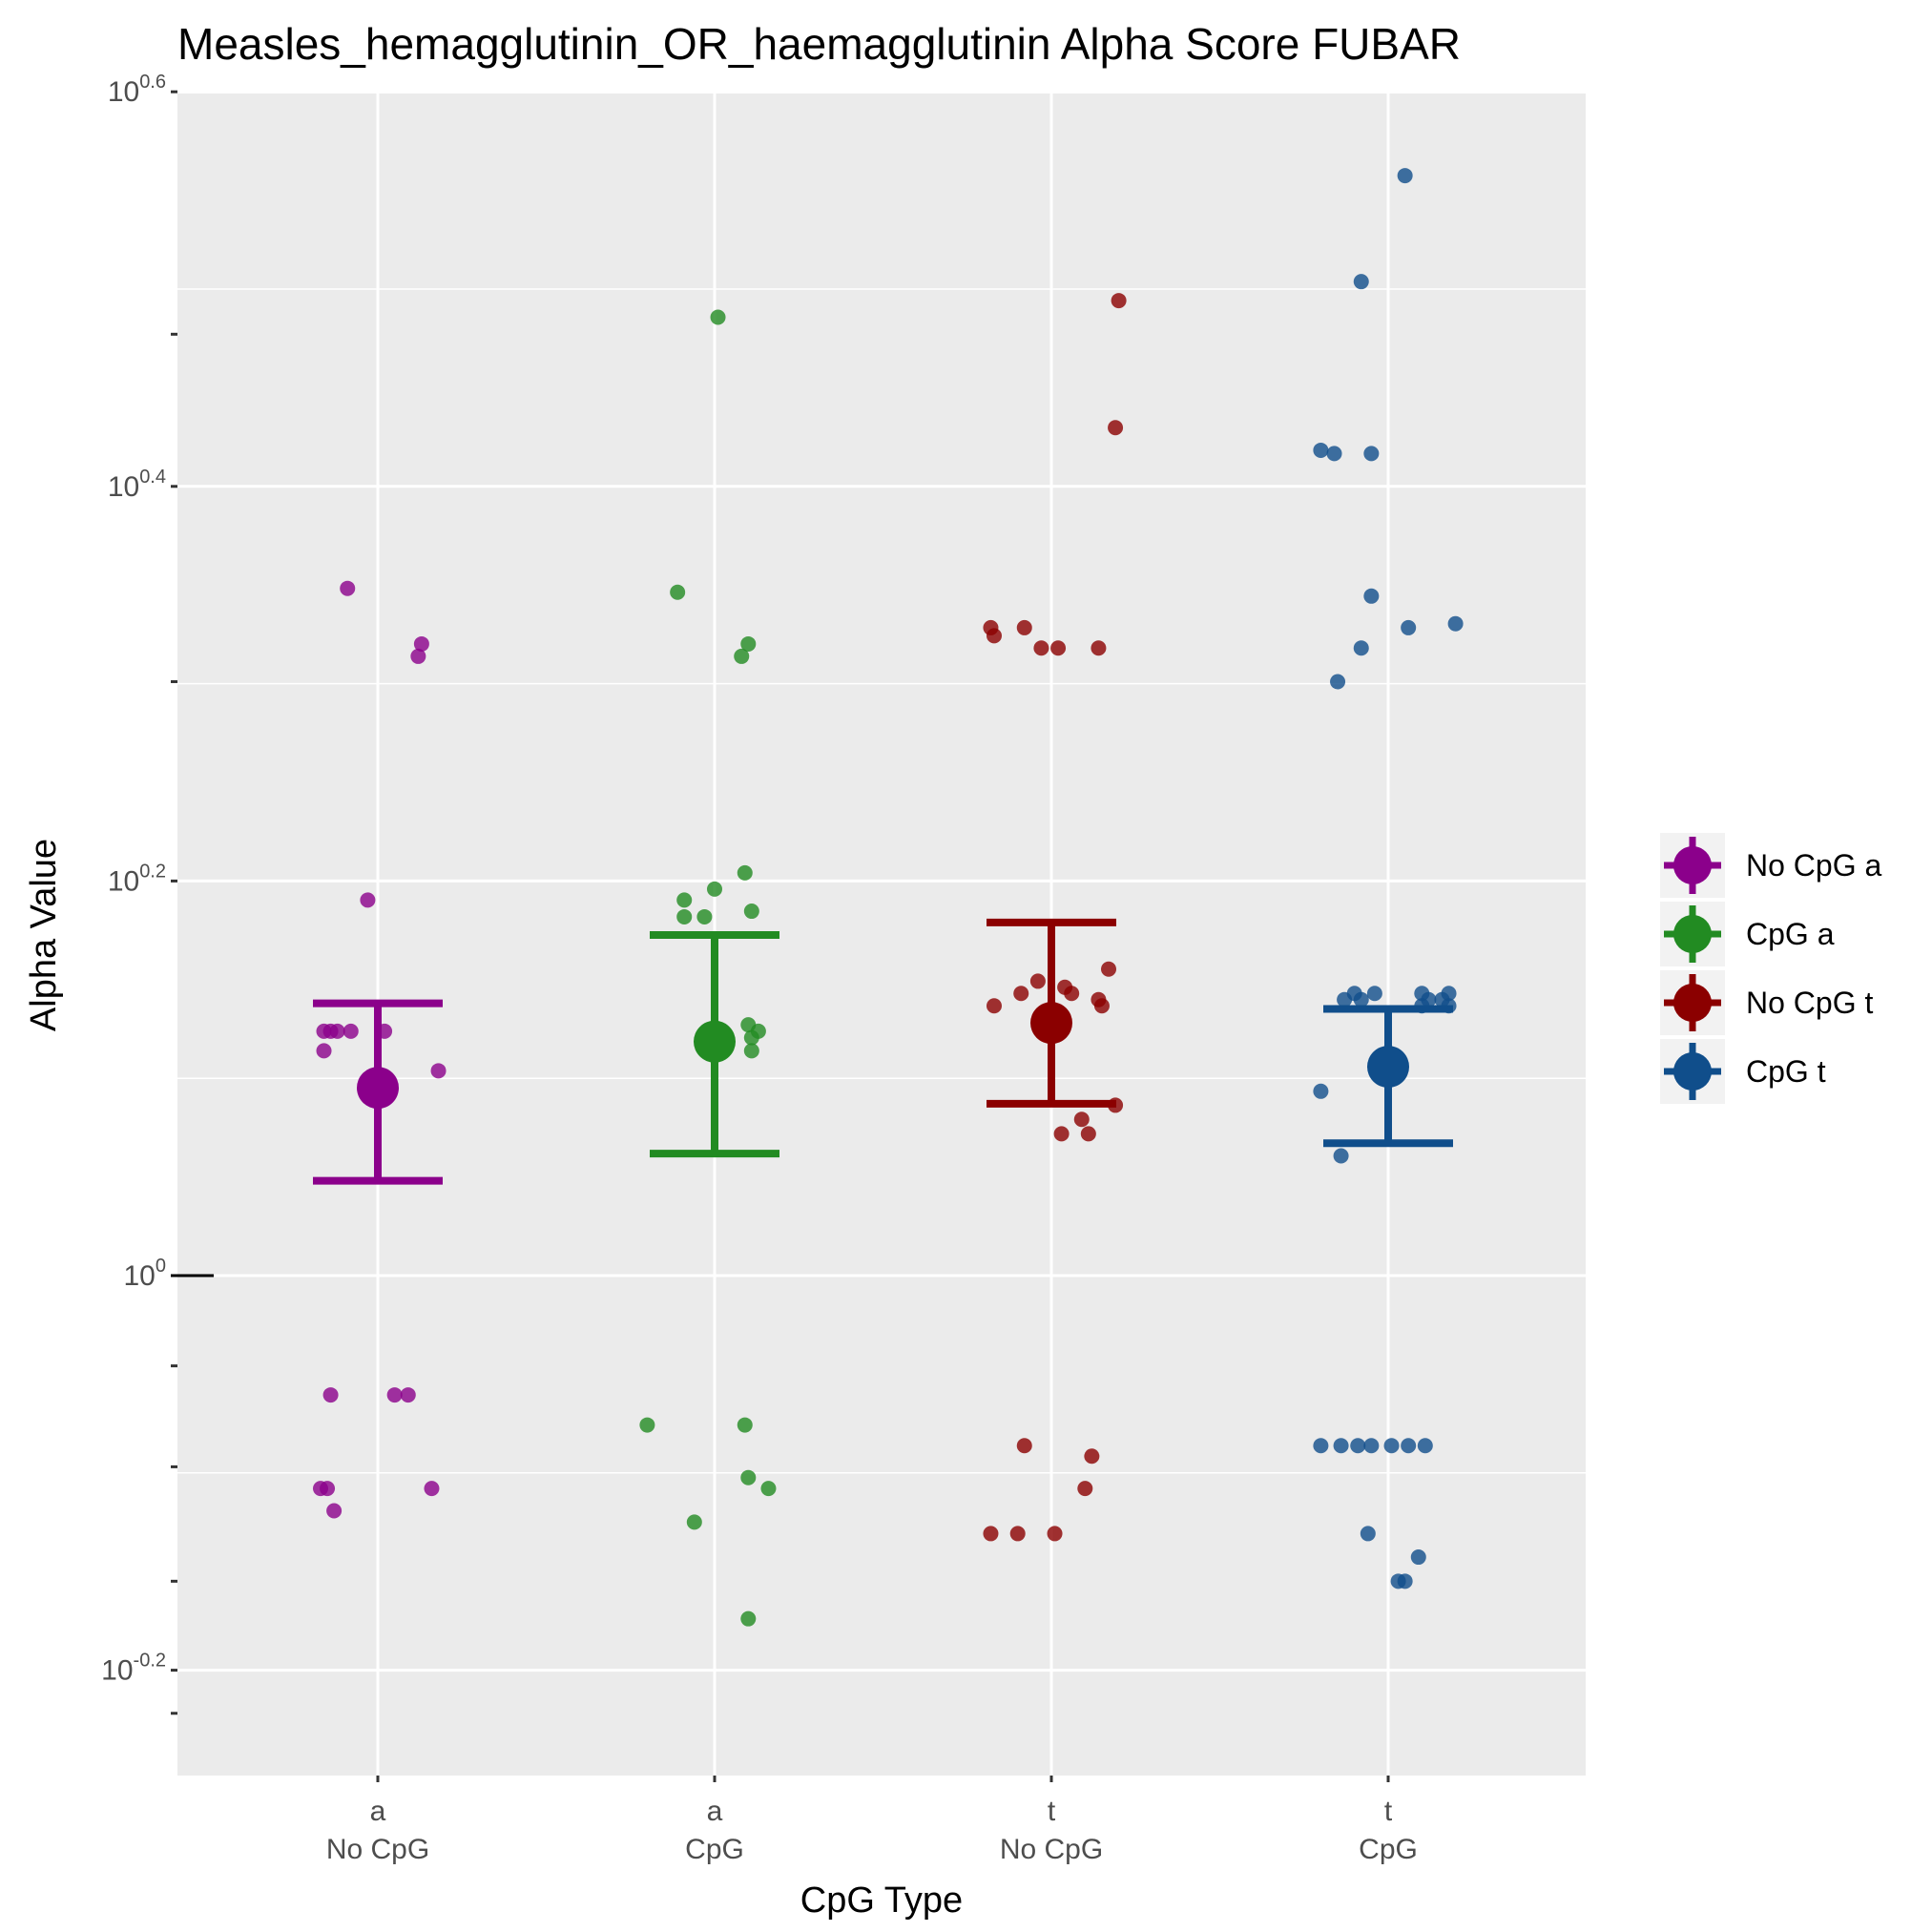 This screenshot has width=1932, height=1932. Describe the element at coordinates (145, 1274) in the screenshot. I see `y-tick-label: 100` at that location.